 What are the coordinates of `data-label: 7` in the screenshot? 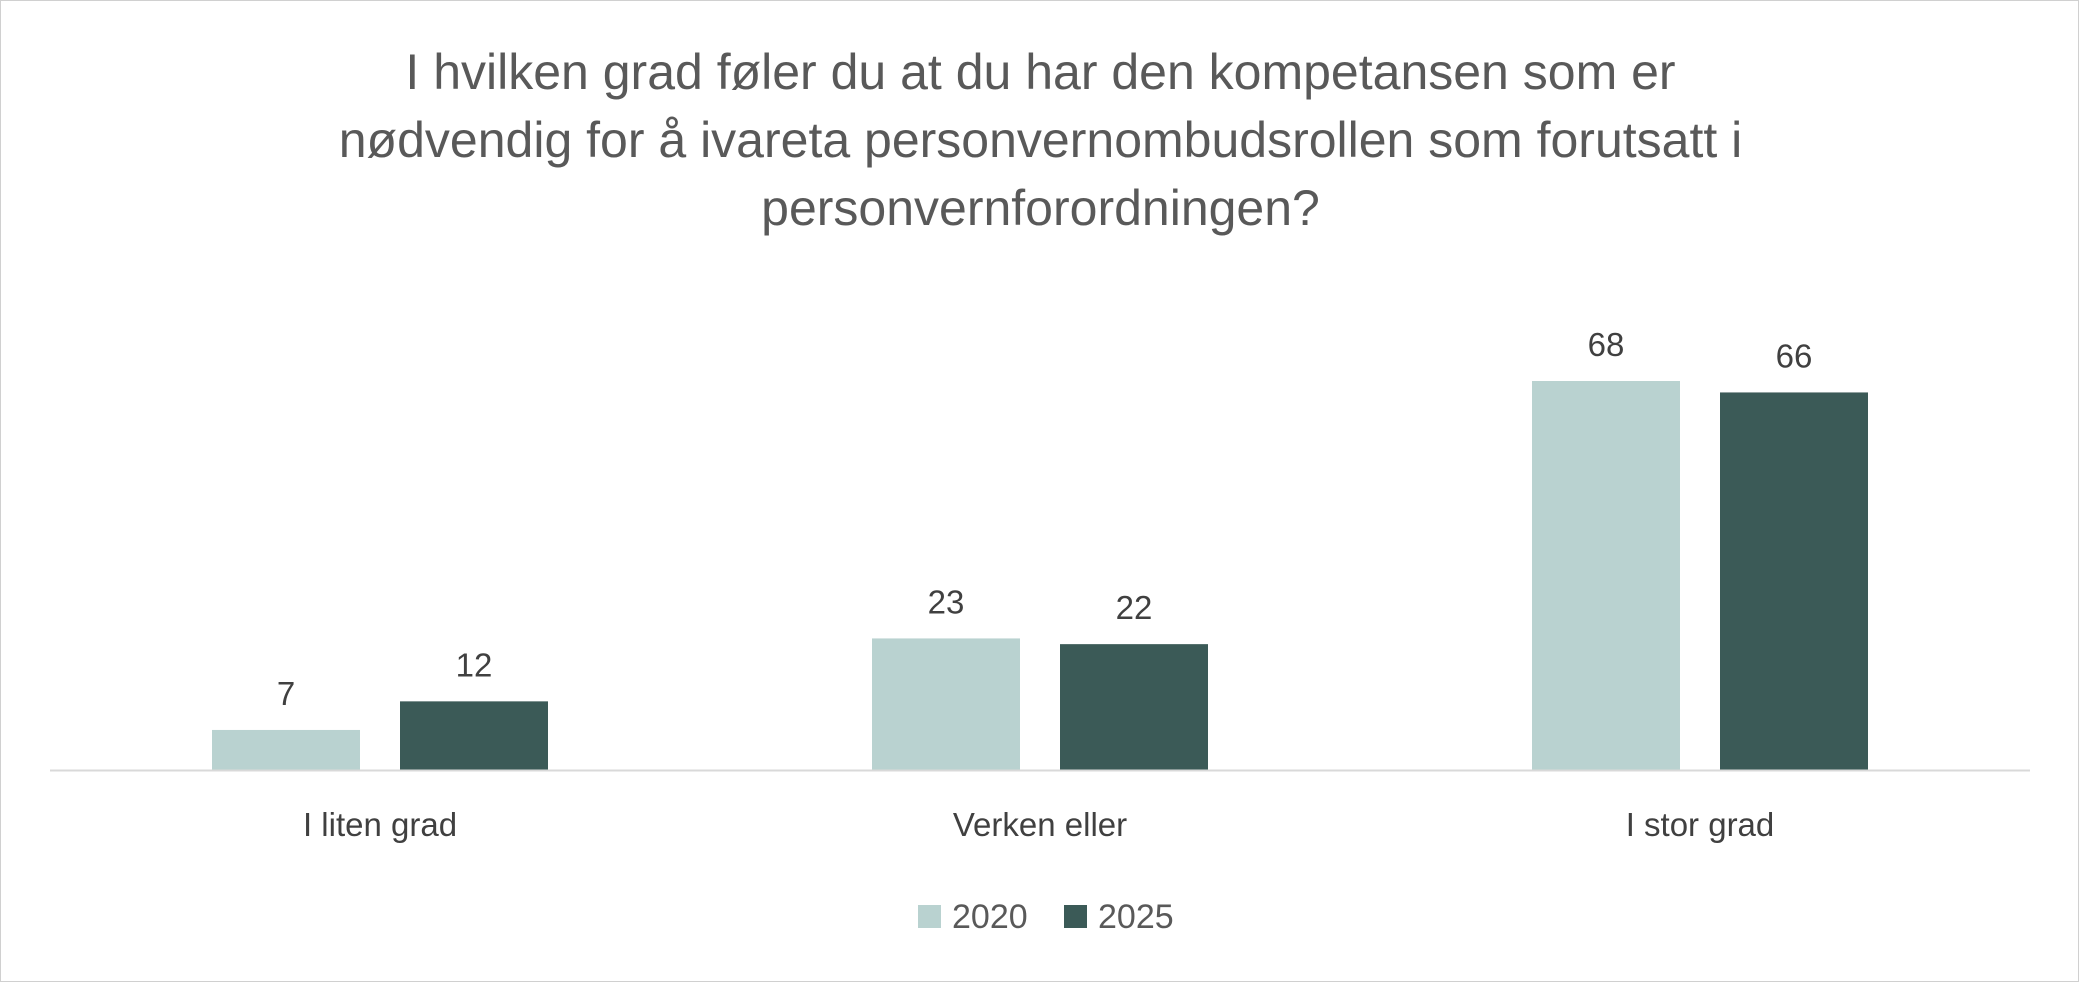 It's located at (286, 693).